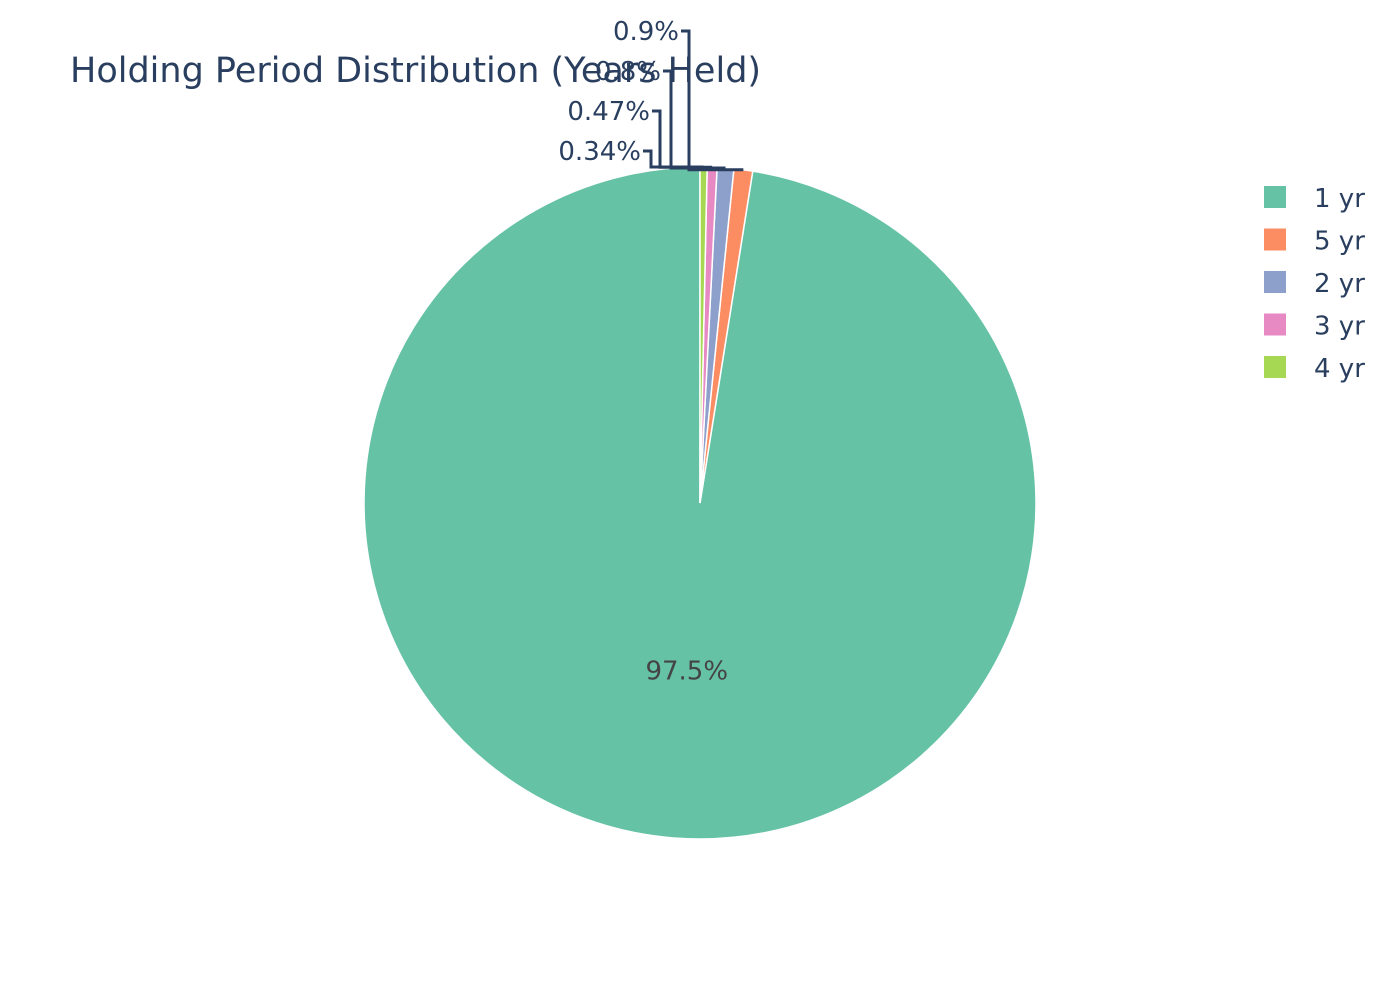 This screenshot has width=1400, height=1000. Describe the element at coordinates (673, 159) in the screenshot. I see `leader-line-4-yr` at that location.